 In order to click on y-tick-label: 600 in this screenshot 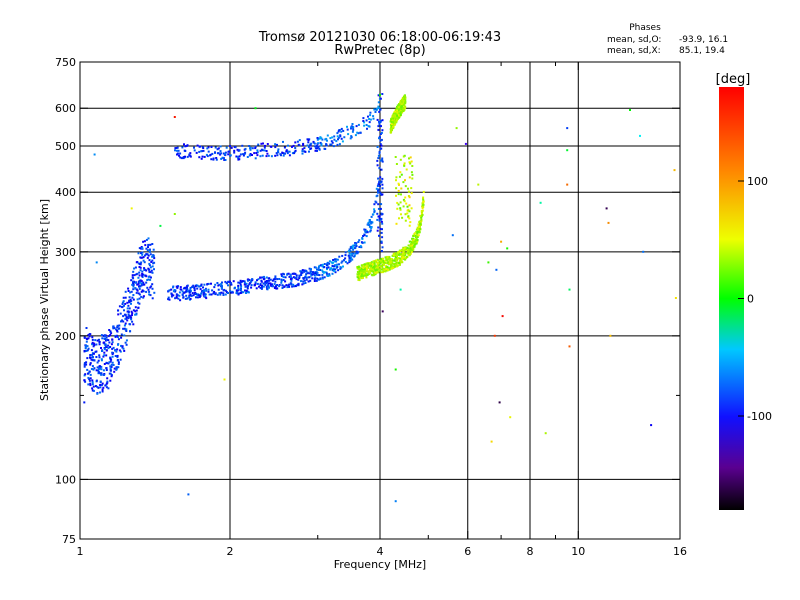, I will do `click(65, 108)`.